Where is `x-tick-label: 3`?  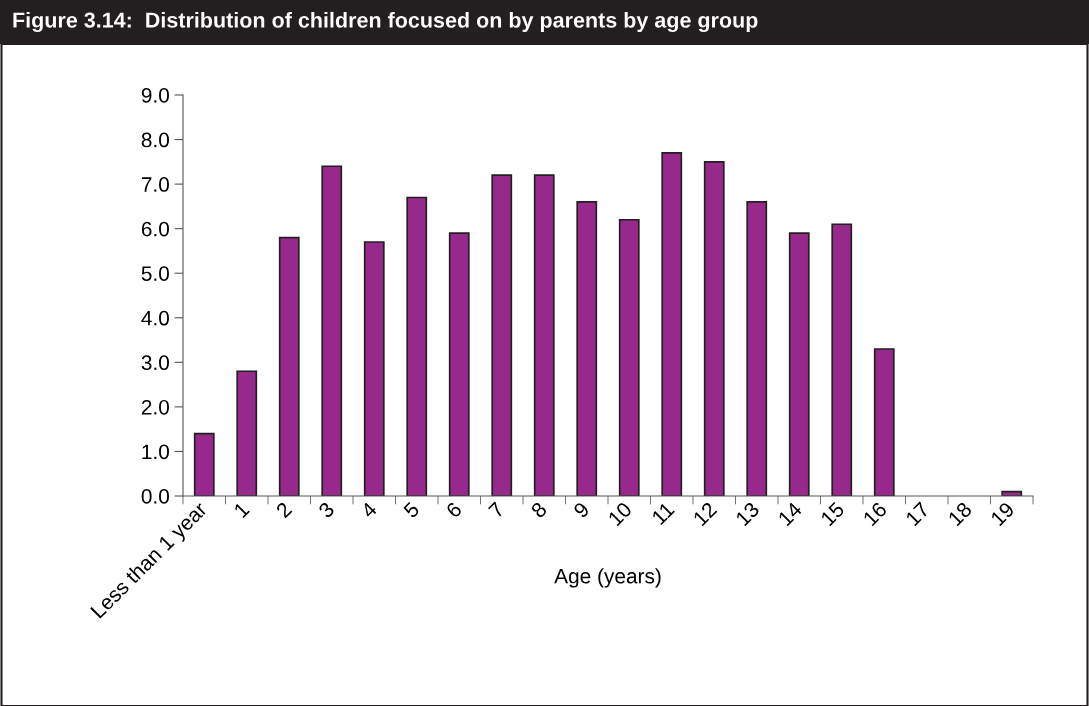 x-tick-label: 3 is located at coordinates (326, 510).